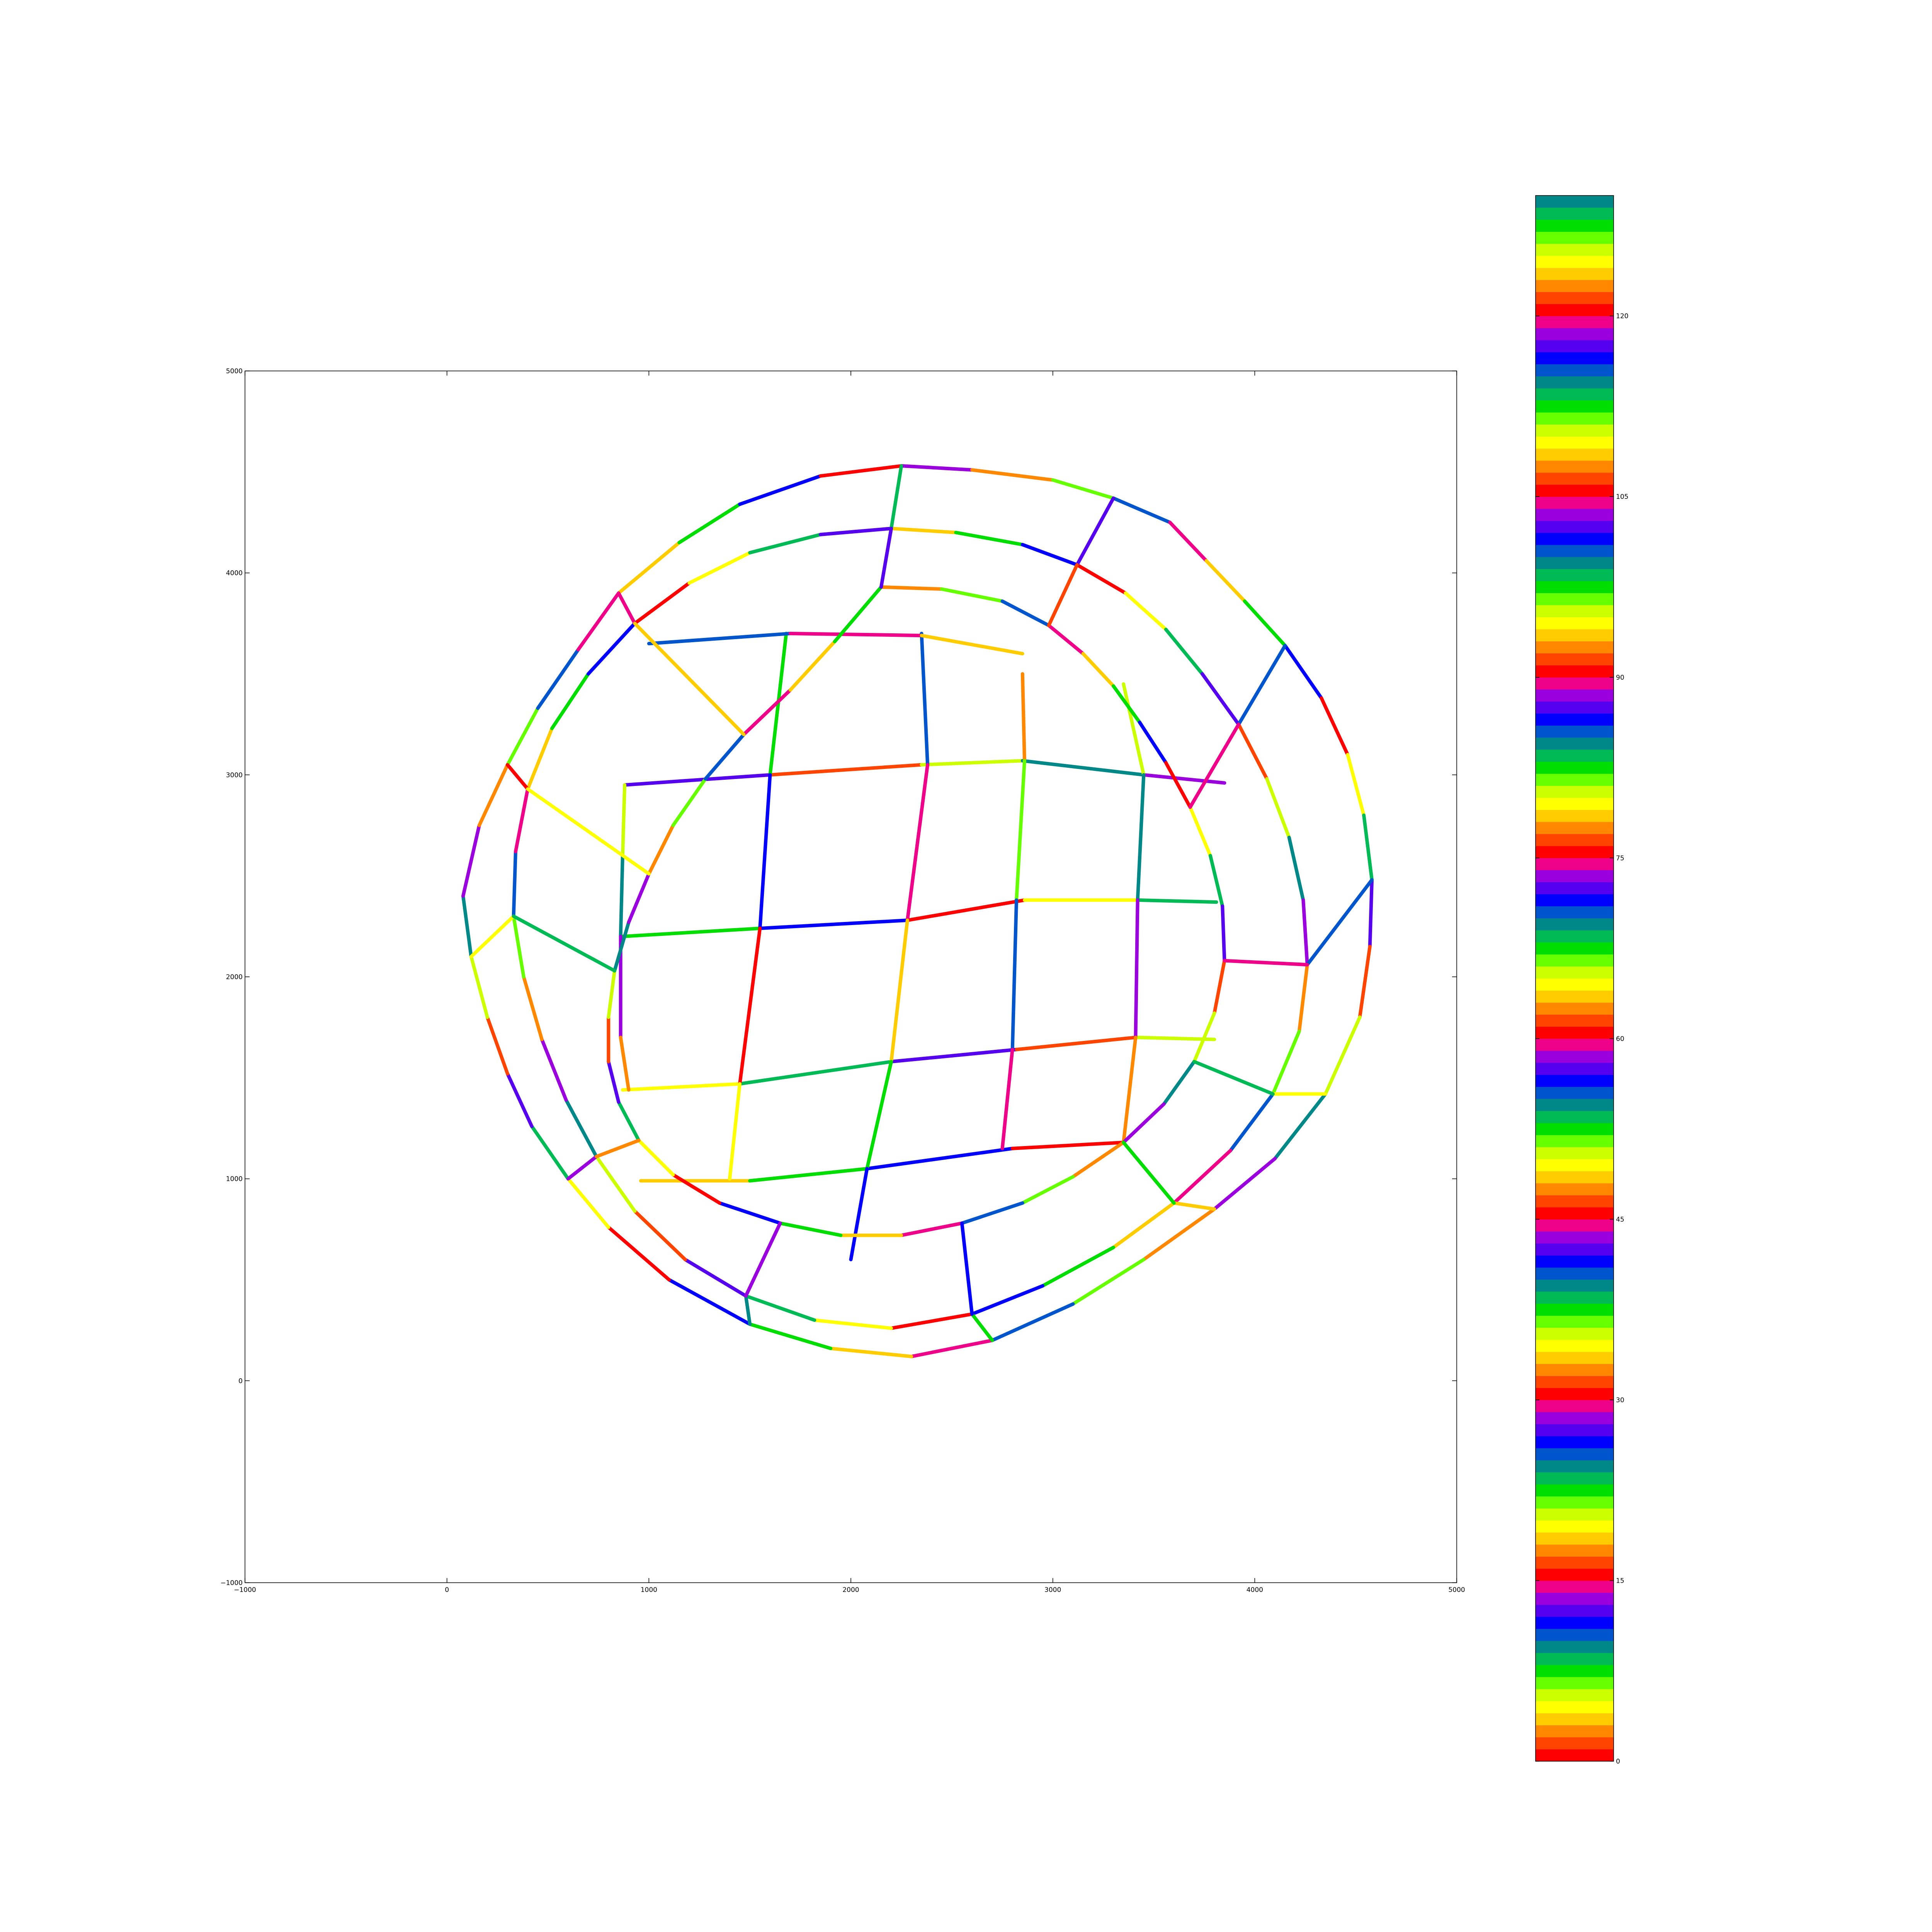 Image resolution: width=1932 pixels, height=1932 pixels. I want to click on y-tick-label: 3000, so click(235, 775).